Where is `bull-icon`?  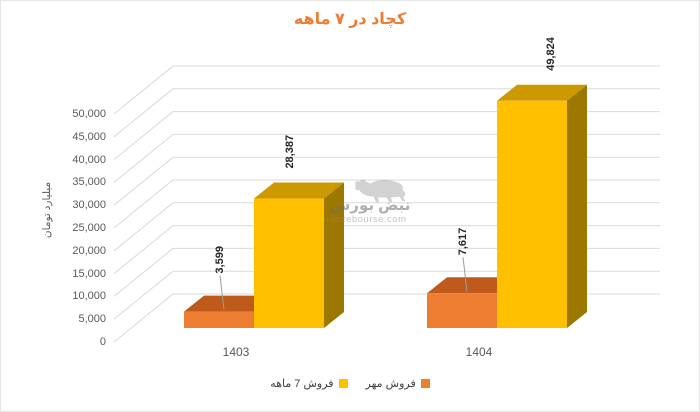
bull-icon is located at coordinates (380, 191).